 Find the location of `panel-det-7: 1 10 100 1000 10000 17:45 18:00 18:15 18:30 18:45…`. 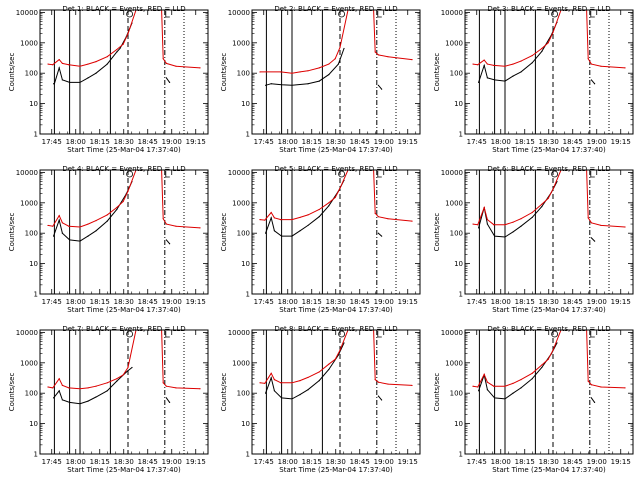

panel-det-7: 1 10 100 1000 10000 17:45 18:00 18:15 18:30 18:45… is located at coordinates (108, 399).